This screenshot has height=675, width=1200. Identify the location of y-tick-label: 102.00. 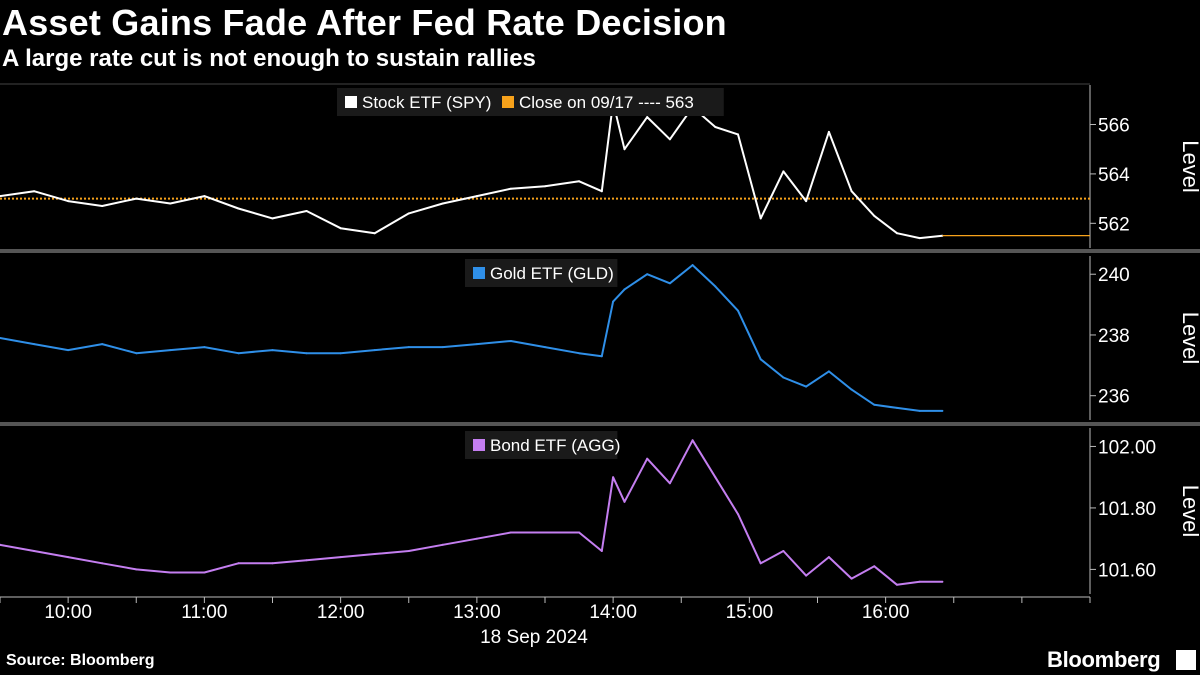
(1127, 447).